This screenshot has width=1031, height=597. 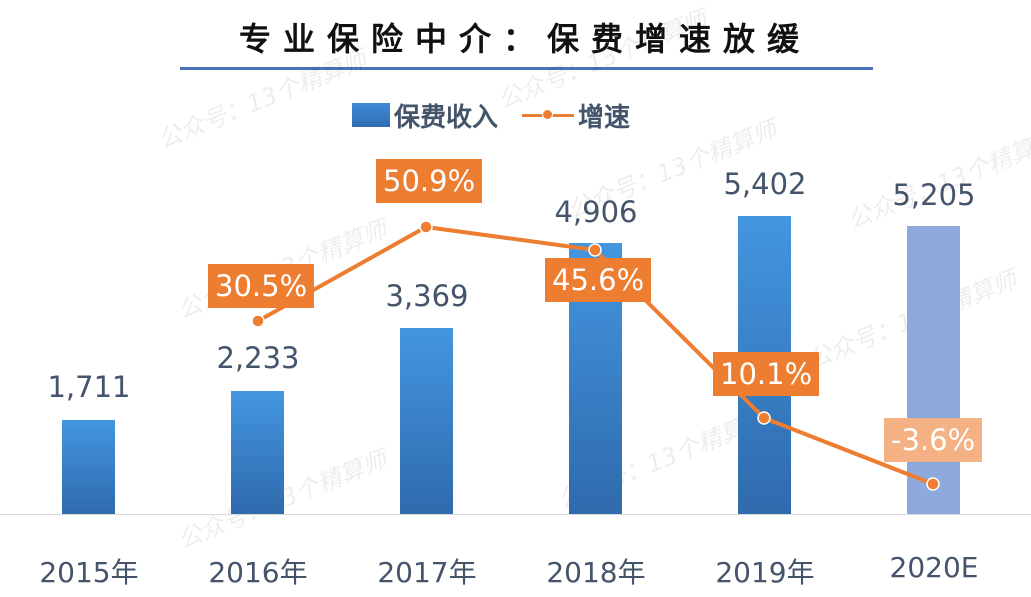 I want to click on x-axis-label: 2017年, so click(x=427, y=572).